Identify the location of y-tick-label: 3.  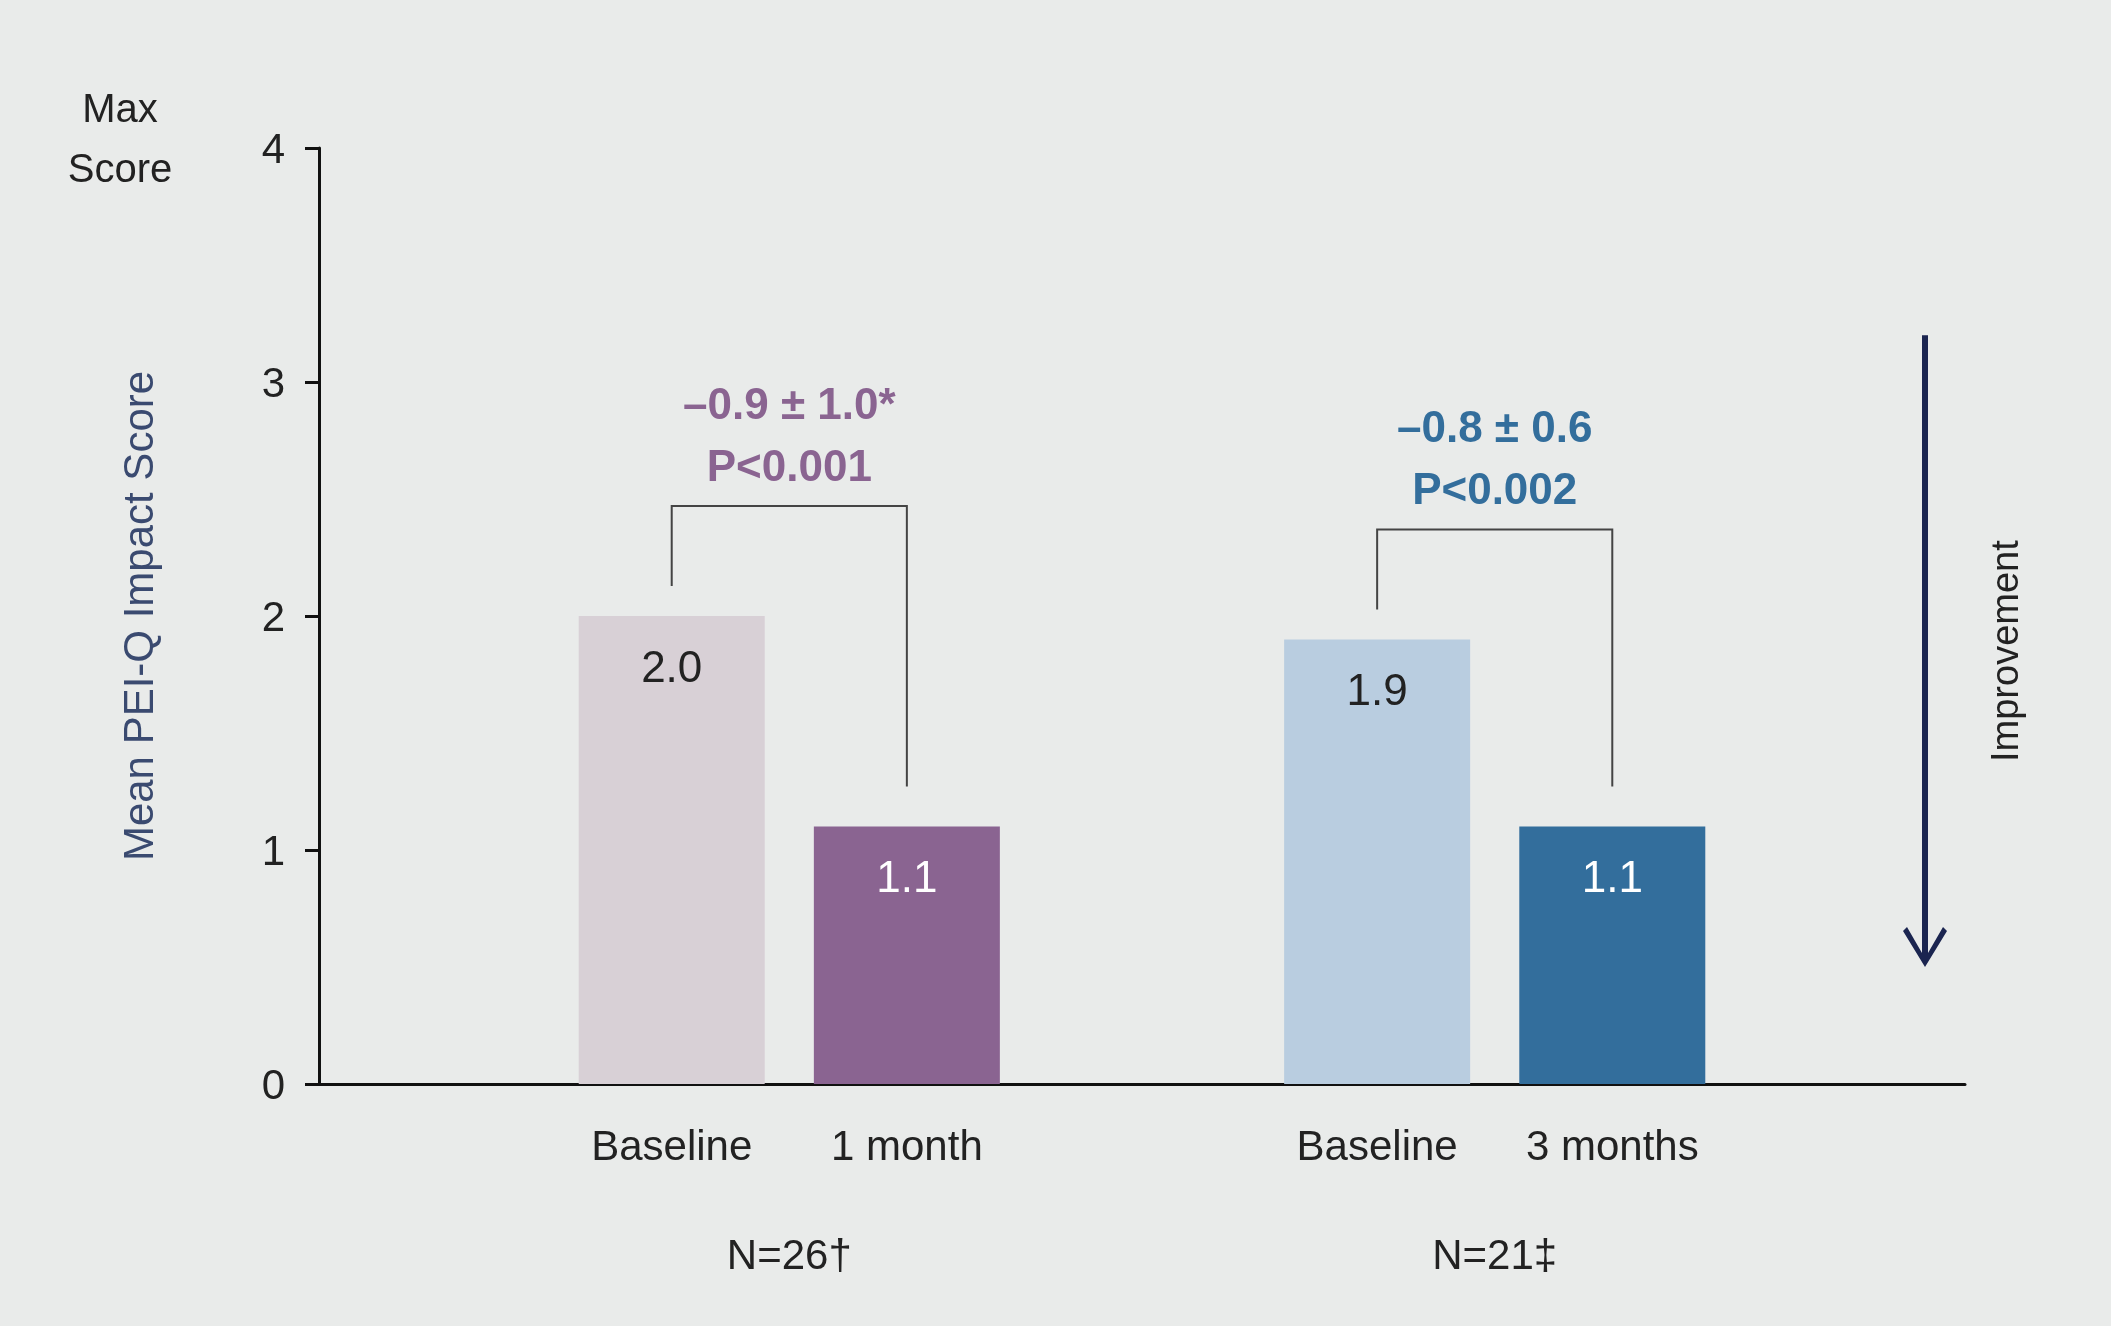
(273, 382).